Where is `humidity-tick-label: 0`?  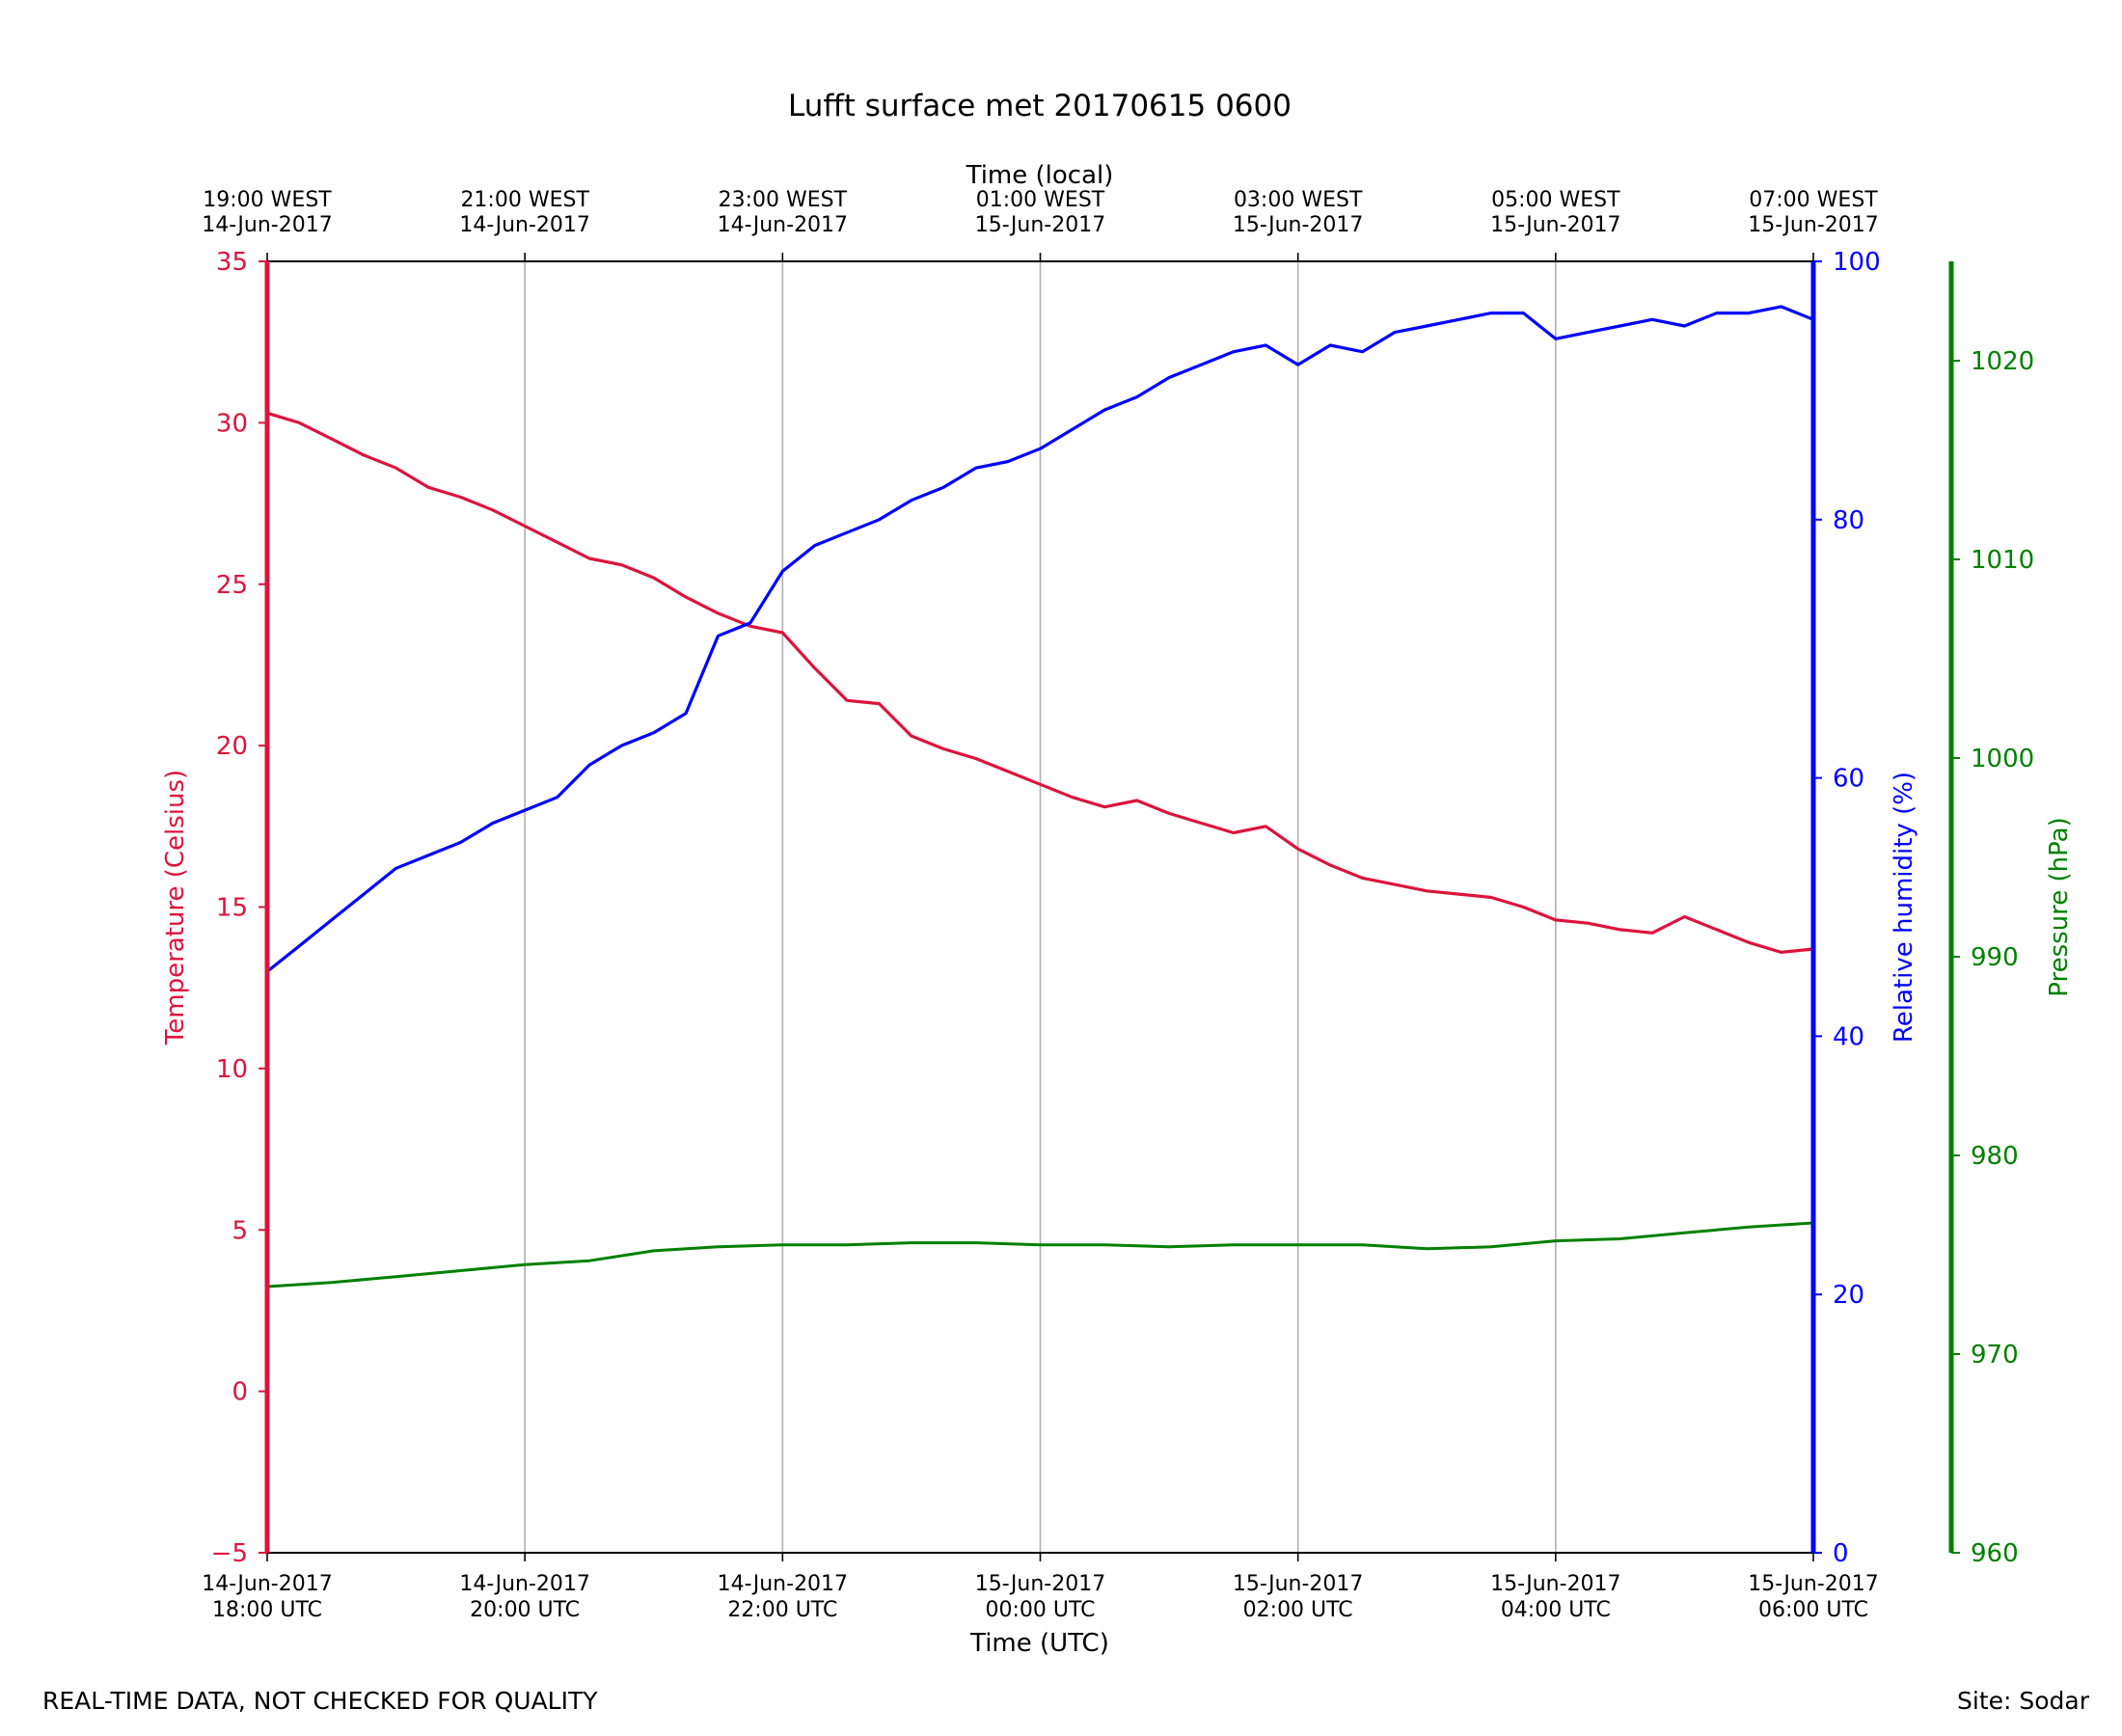
humidity-tick-label: 0 is located at coordinates (1841, 1553).